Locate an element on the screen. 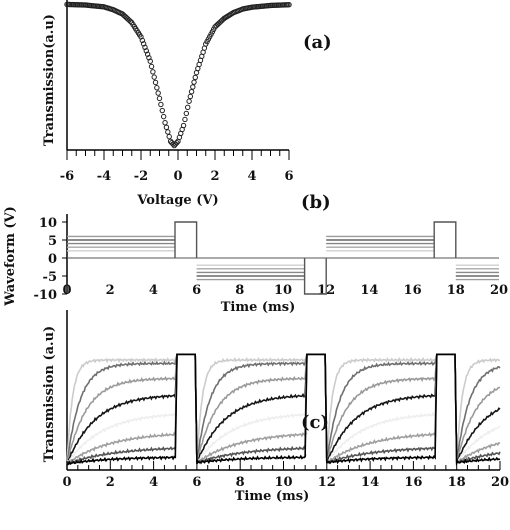 The width and height of the screenshot is (510, 530). panel-b-ylabel: Waveform (V) is located at coordinates (10, 256).